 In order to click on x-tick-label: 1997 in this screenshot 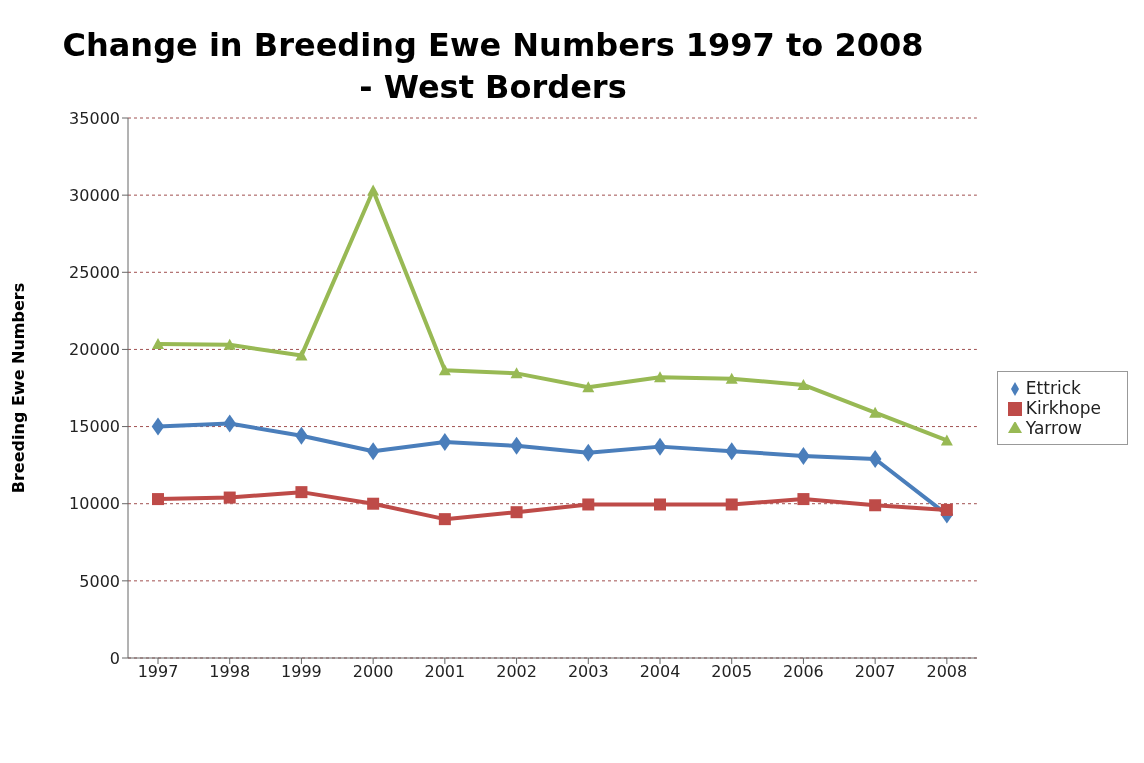, I will do `click(158, 672)`.